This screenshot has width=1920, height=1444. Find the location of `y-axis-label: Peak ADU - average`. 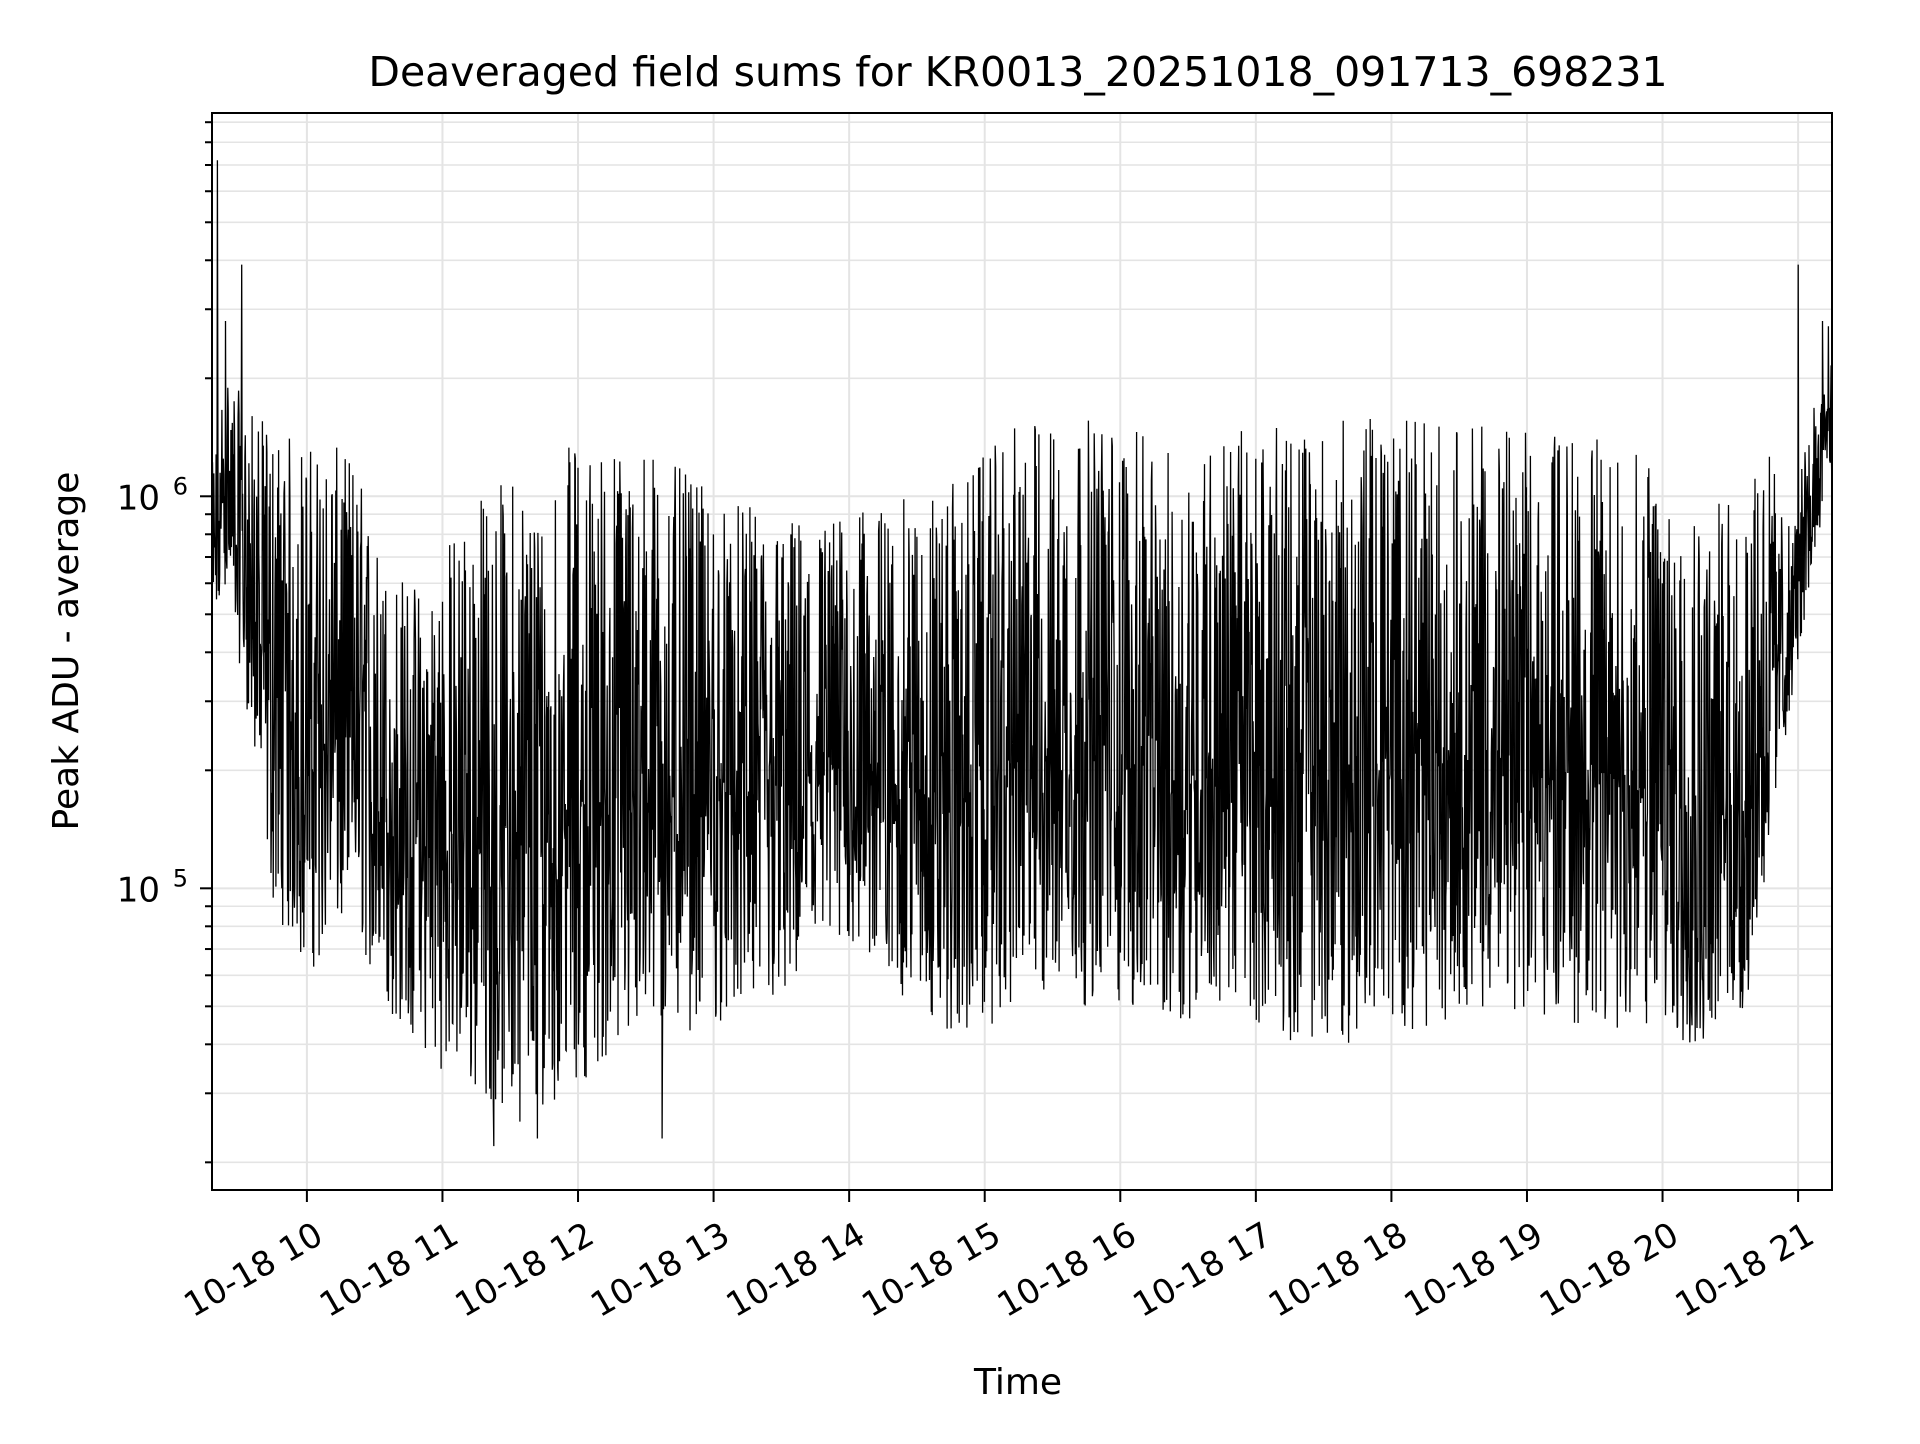

y-axis-label: Peak ADU - average is located at coordinates (66, 651).